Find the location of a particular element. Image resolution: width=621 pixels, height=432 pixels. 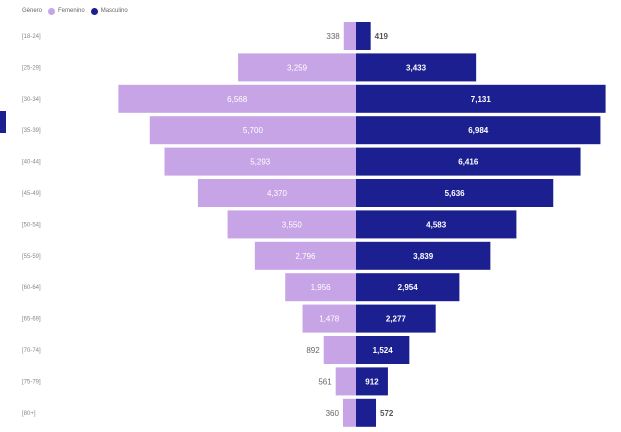

y-tick-label: [70-74] is located at coordinates (31, 351).